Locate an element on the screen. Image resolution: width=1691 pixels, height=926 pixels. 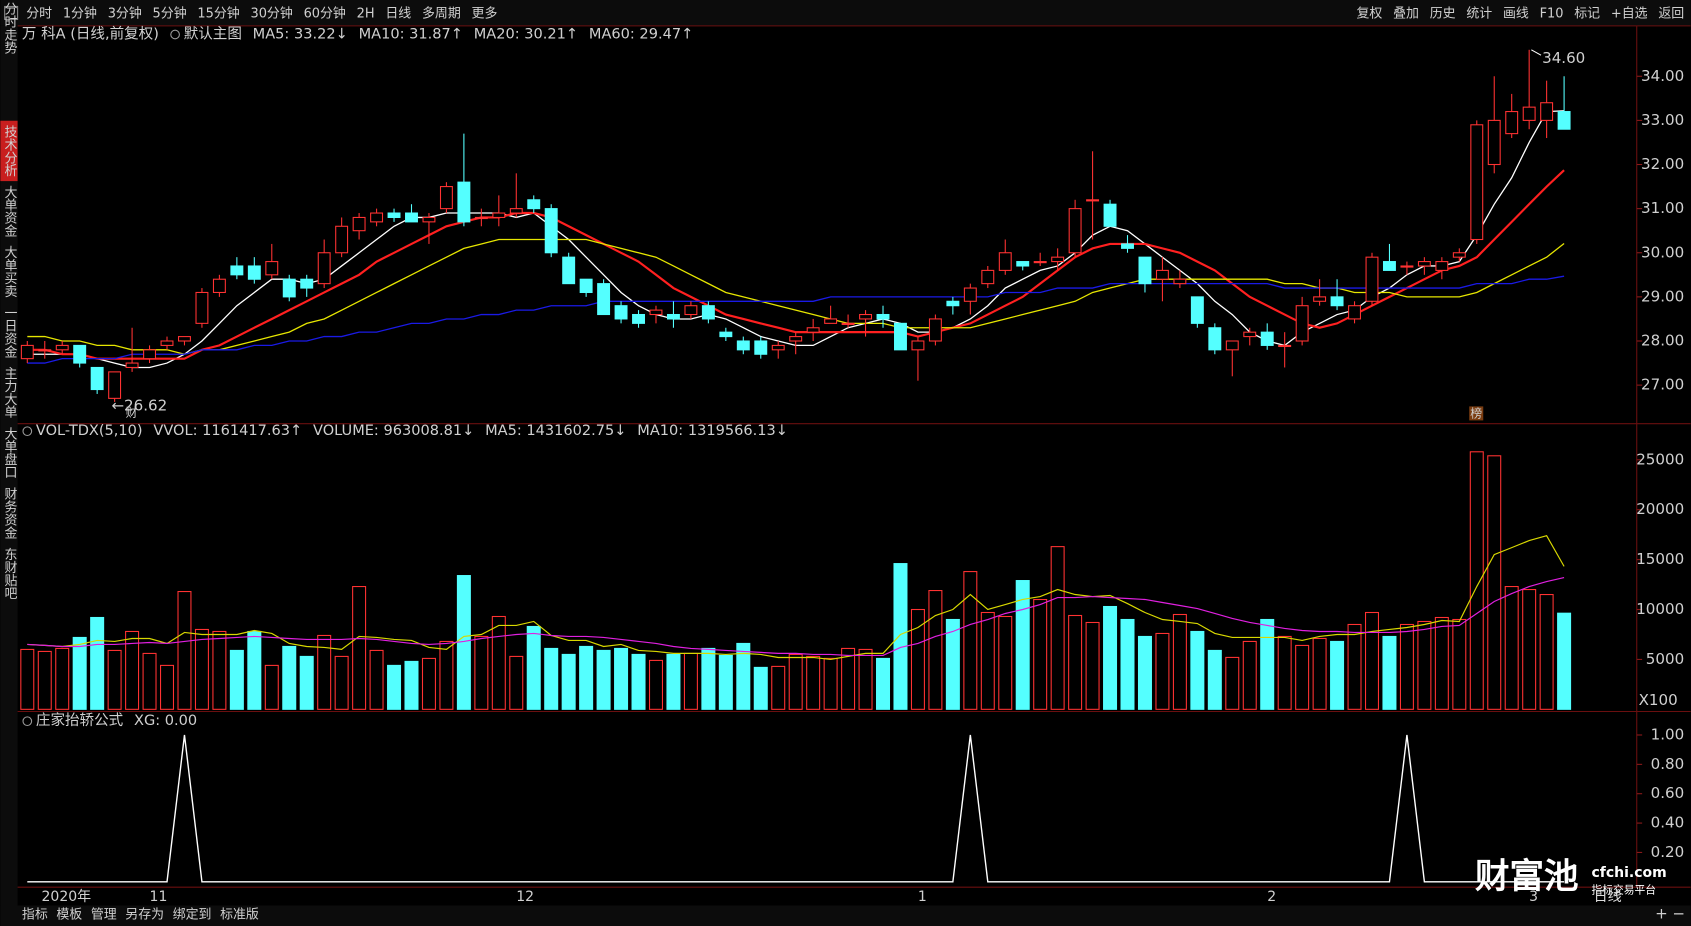
x-tick-label: 3 is located at coordinates (1533, 897).